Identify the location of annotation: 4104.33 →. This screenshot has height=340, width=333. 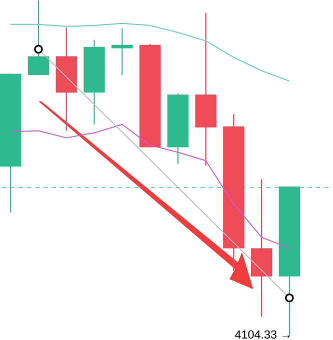
(262, 334).